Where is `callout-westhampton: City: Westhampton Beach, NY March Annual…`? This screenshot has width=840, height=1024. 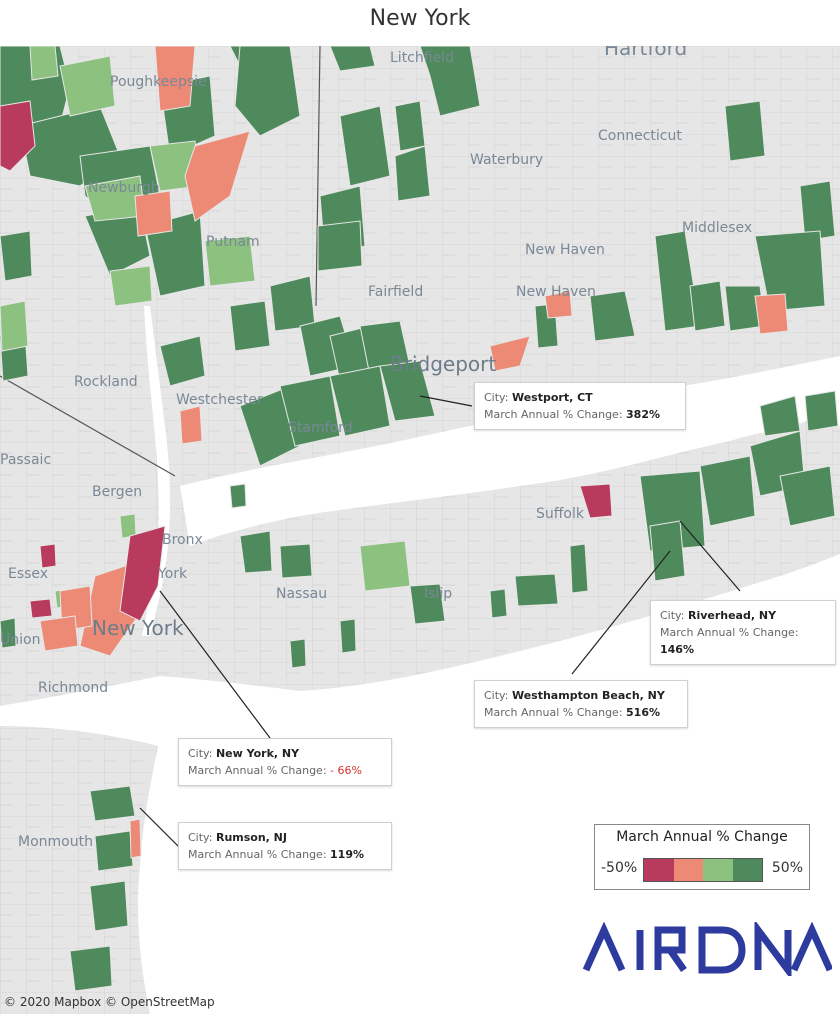
callout-westhampton: City: Westhampton Beach, NY March Annual… is located at coordinates (581, 704).